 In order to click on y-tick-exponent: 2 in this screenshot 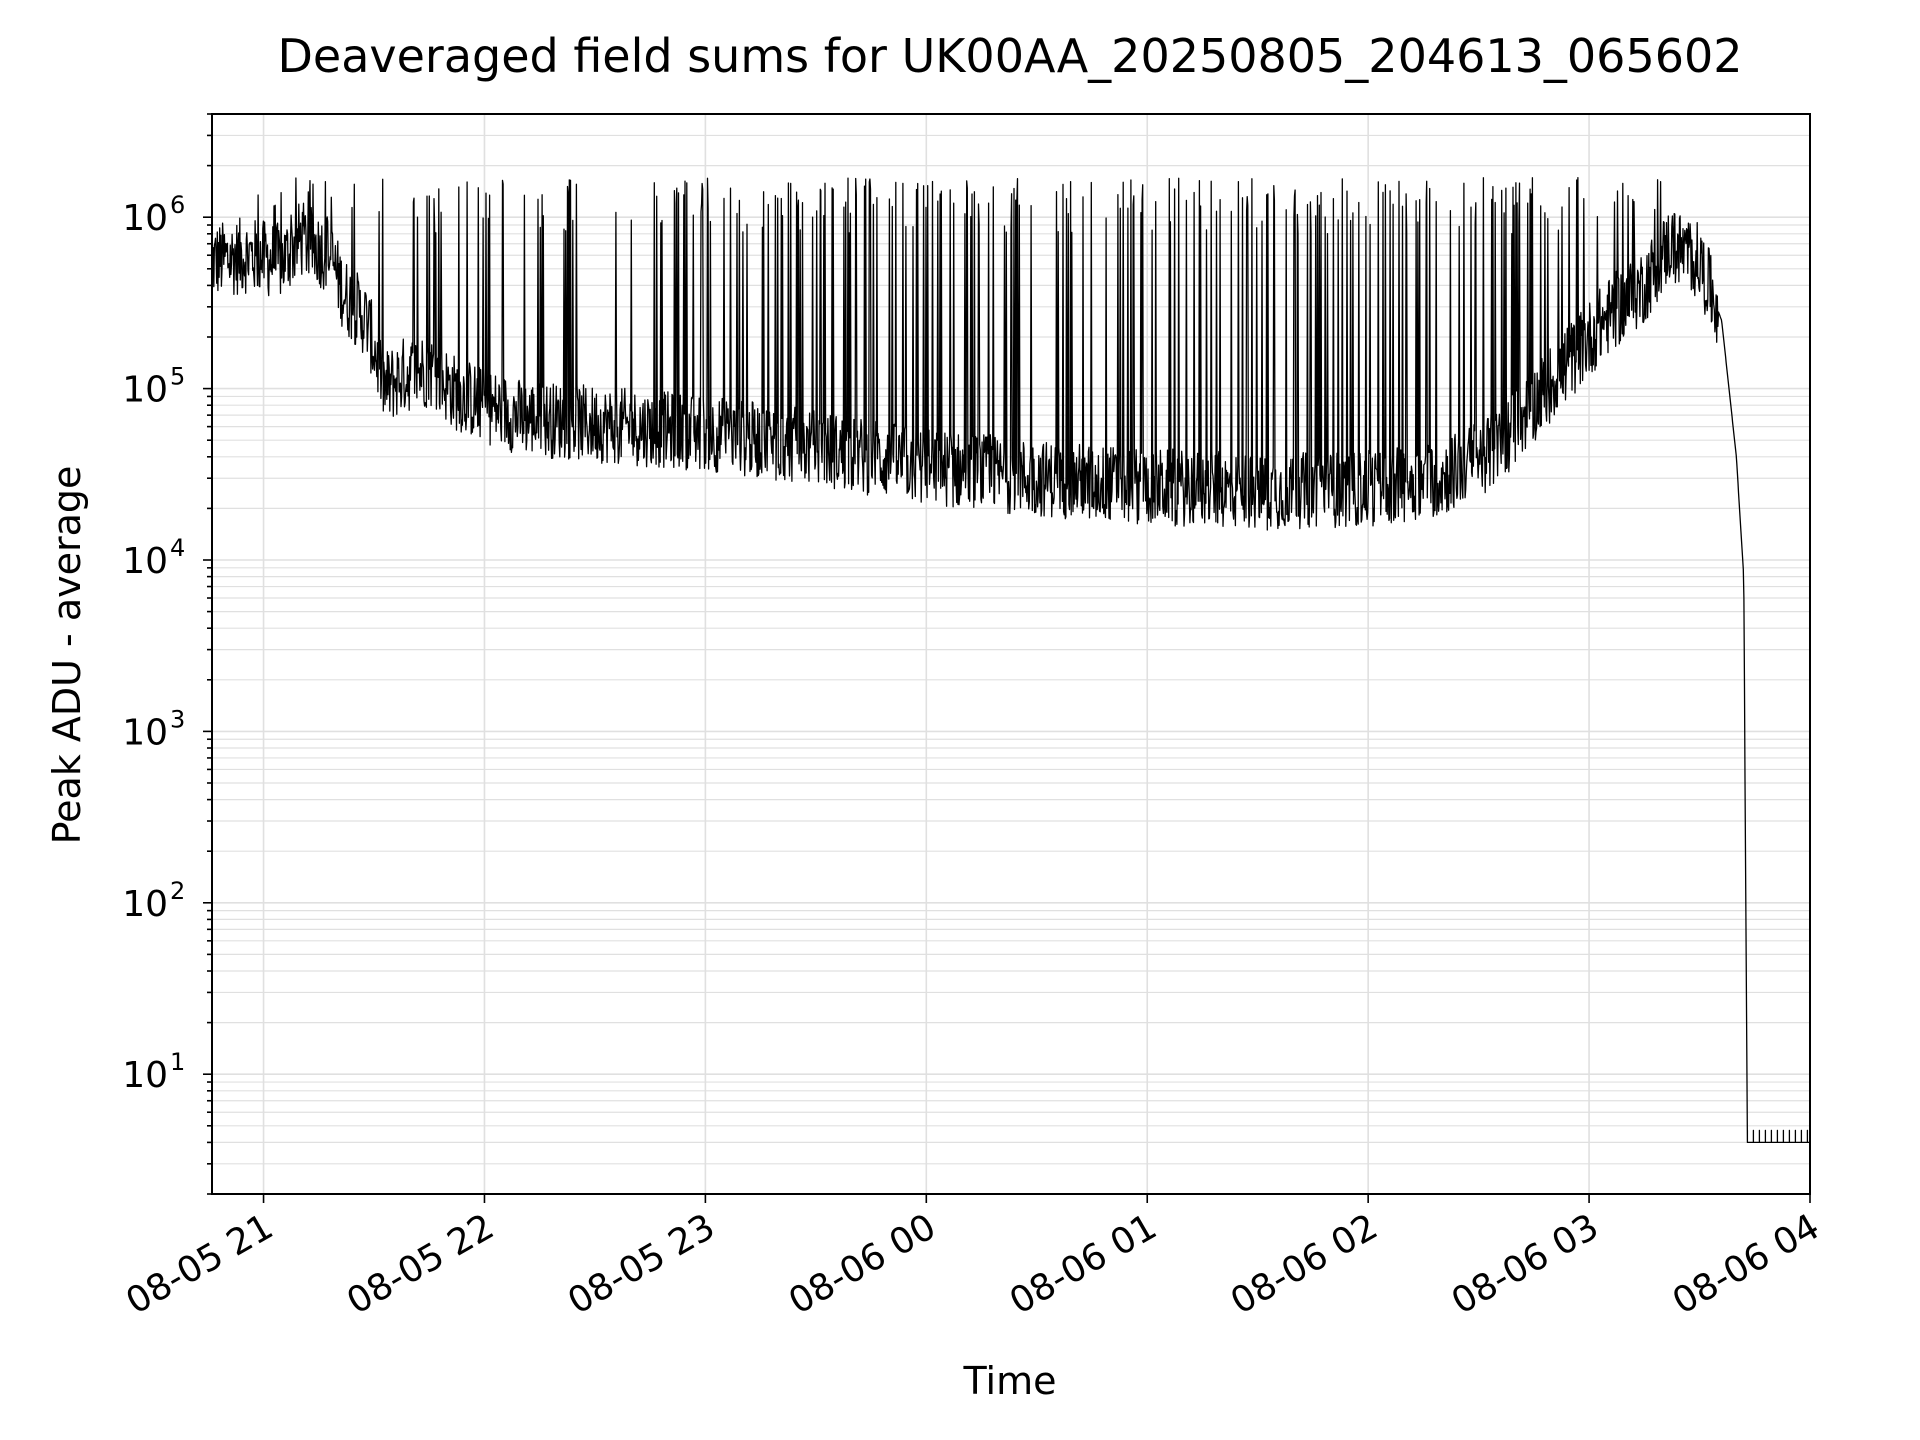, I will do `click(177, 891)`.